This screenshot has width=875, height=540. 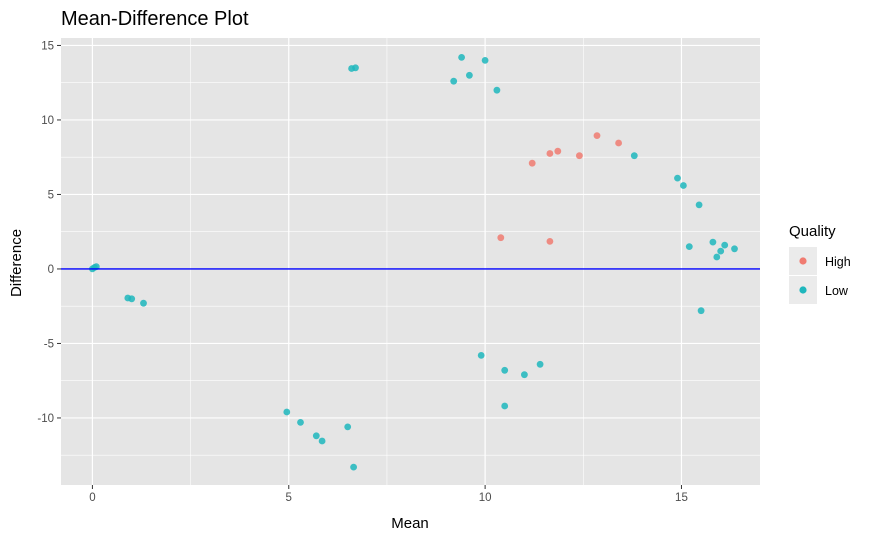 I want to click on legend-label-high: High, so click(x=838, y=262).